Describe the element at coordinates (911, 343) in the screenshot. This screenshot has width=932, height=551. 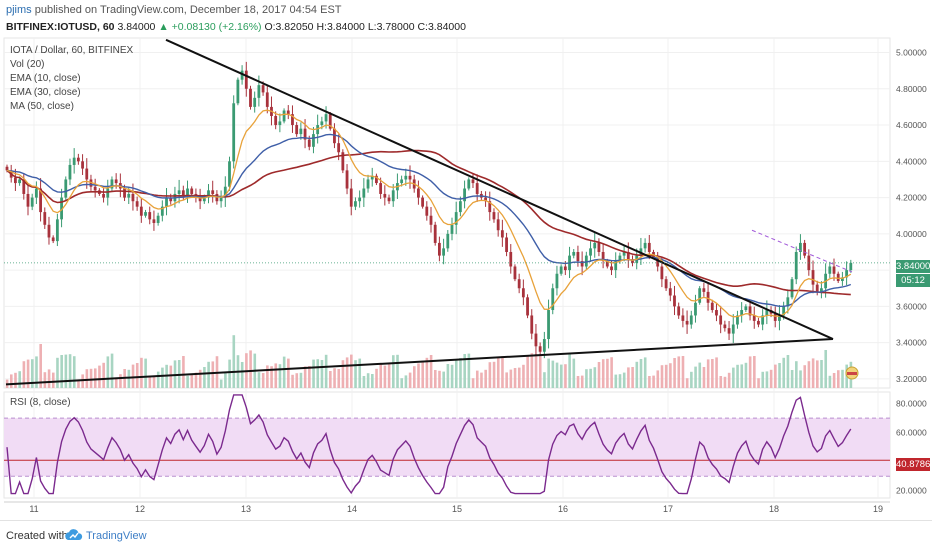
I see `y-tick-label: 3.40000` at that location.